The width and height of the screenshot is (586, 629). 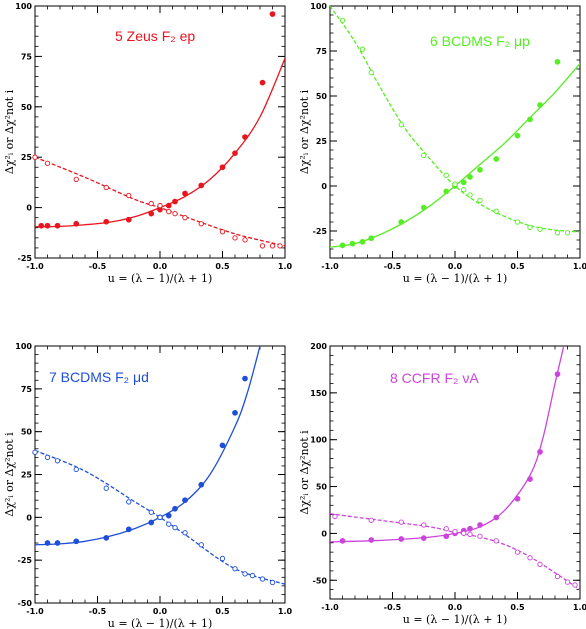 I want to click on fit-curve-solid, so click(x=160, y=143).